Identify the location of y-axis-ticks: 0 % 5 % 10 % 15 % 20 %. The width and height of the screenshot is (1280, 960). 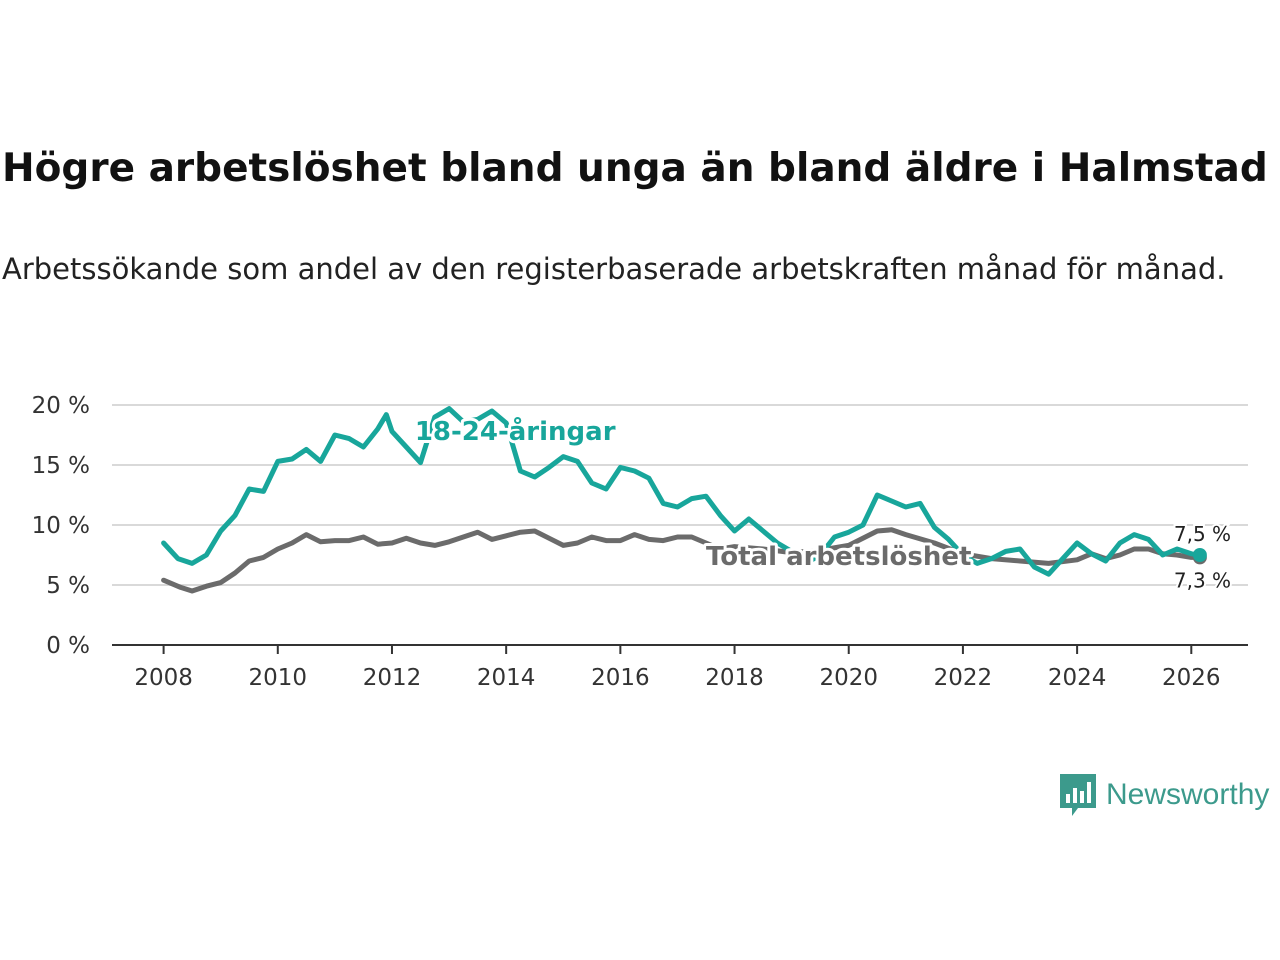
(61, 526).